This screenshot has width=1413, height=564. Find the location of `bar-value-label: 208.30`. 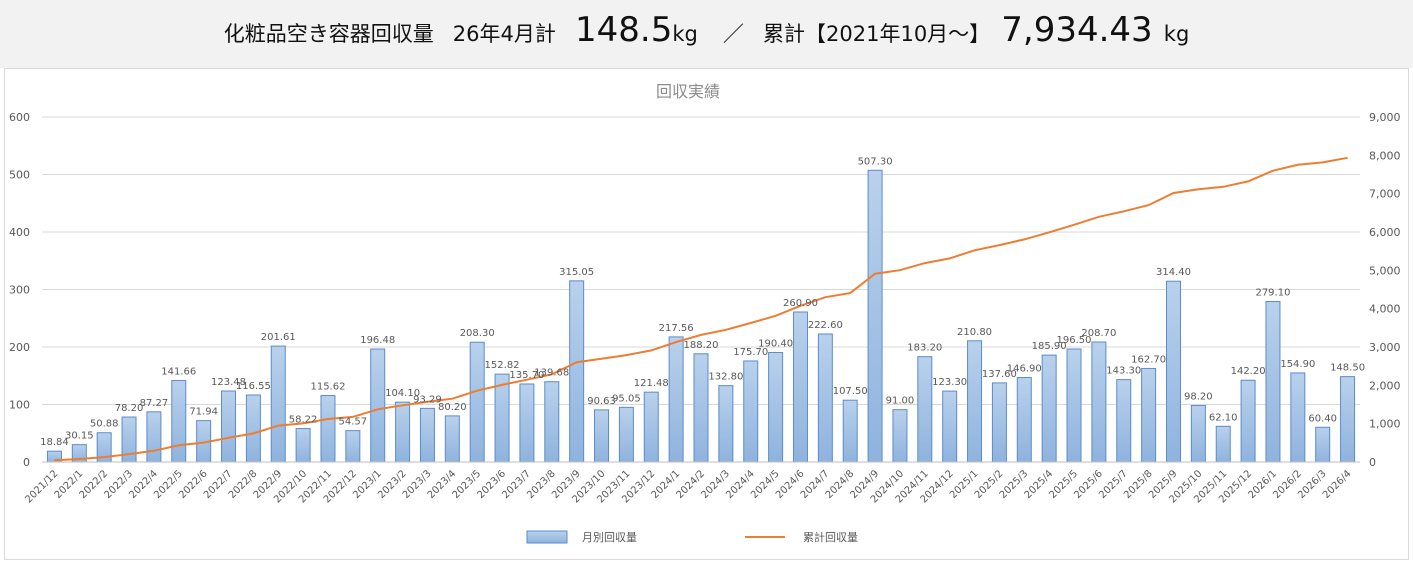

bar-value-label: 208.30 is located at coordinates (477, 333).